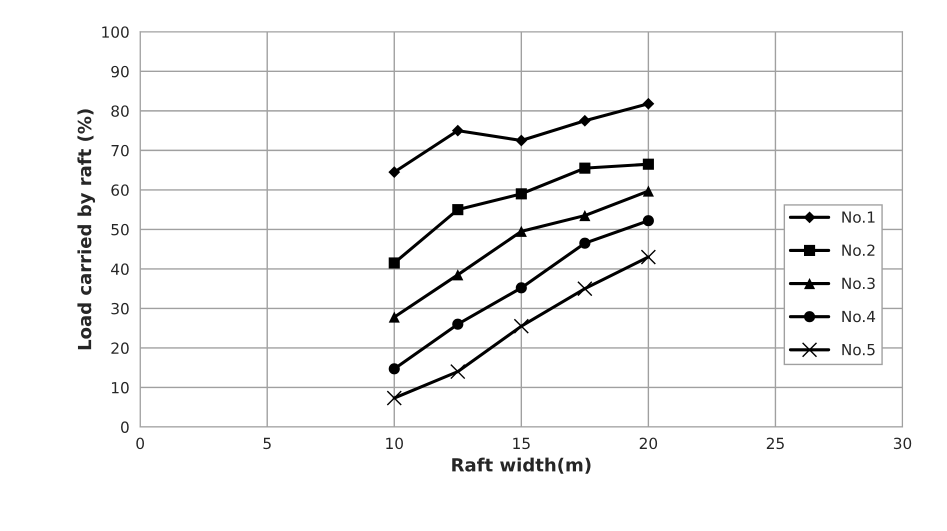 Image resolution: width=947 pixels, height=531 pixels. What do you see at coordinates (649, 444) in the screenshot?
I see `x-tick-label: 20` at bounding box center [649, 444].